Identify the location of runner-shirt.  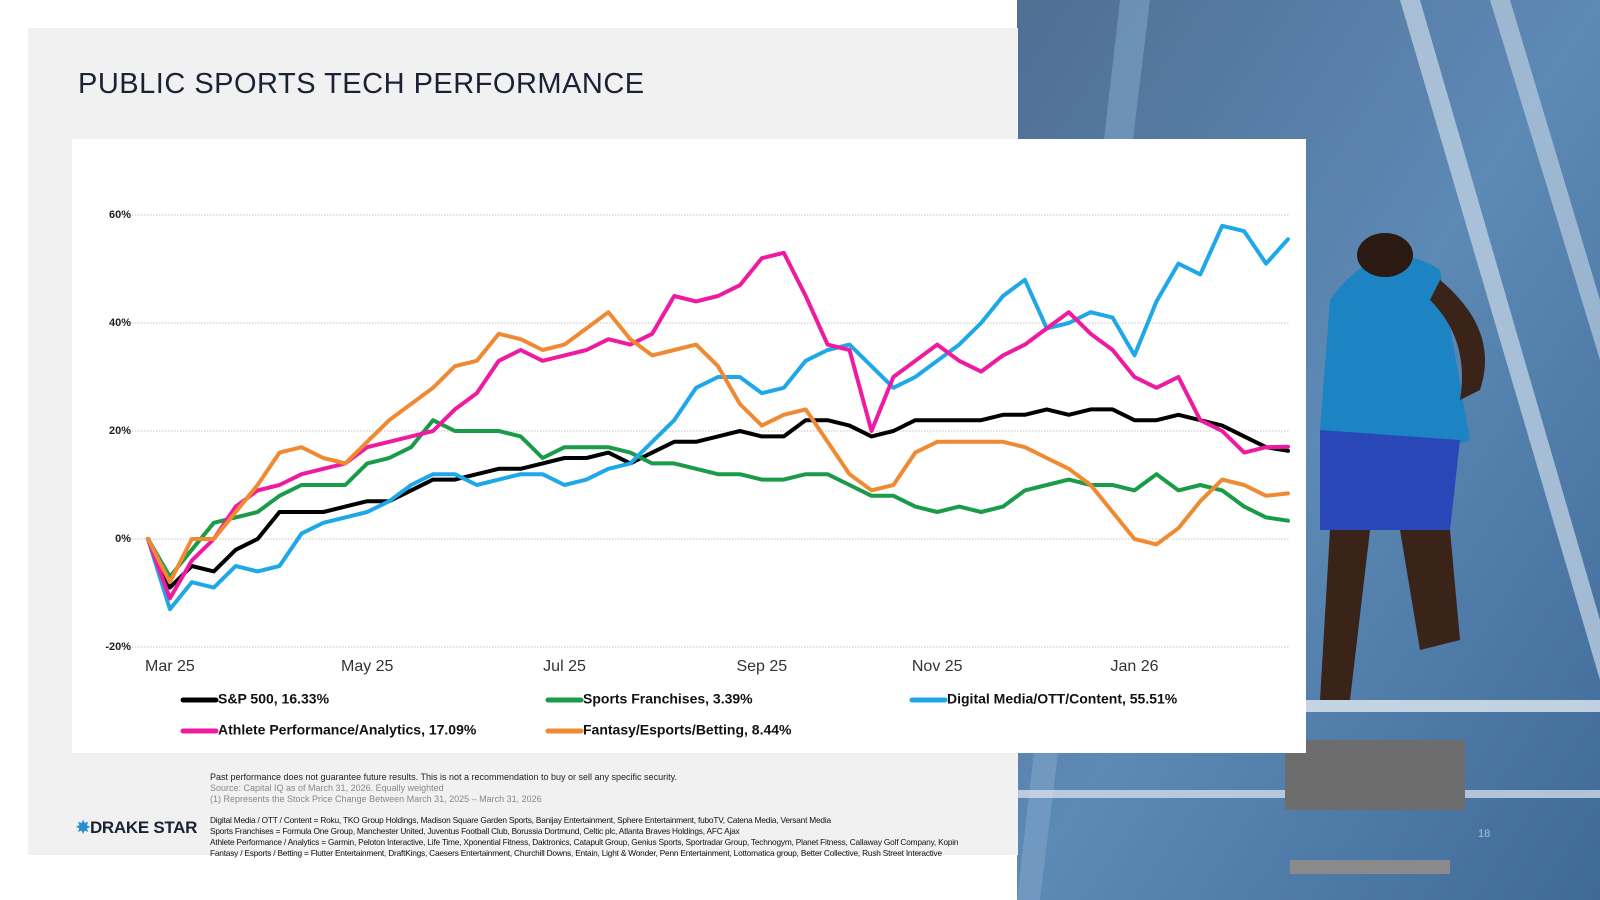
(1395, 354).